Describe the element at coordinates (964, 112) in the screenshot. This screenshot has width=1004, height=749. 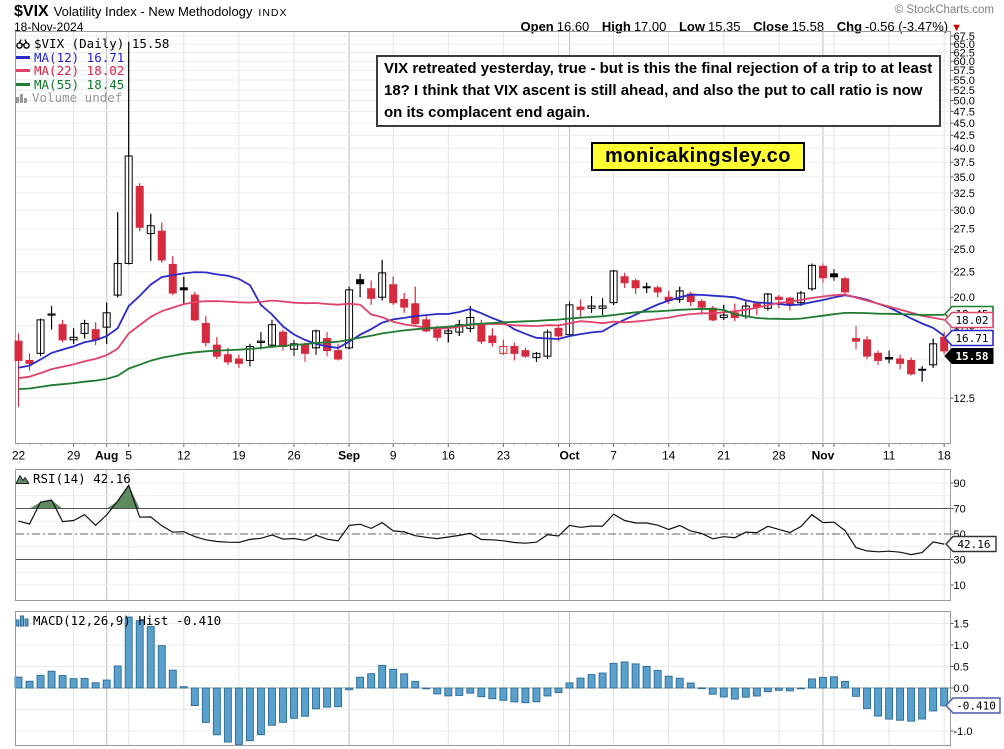
I see `svg-text: 47.5` at that location.